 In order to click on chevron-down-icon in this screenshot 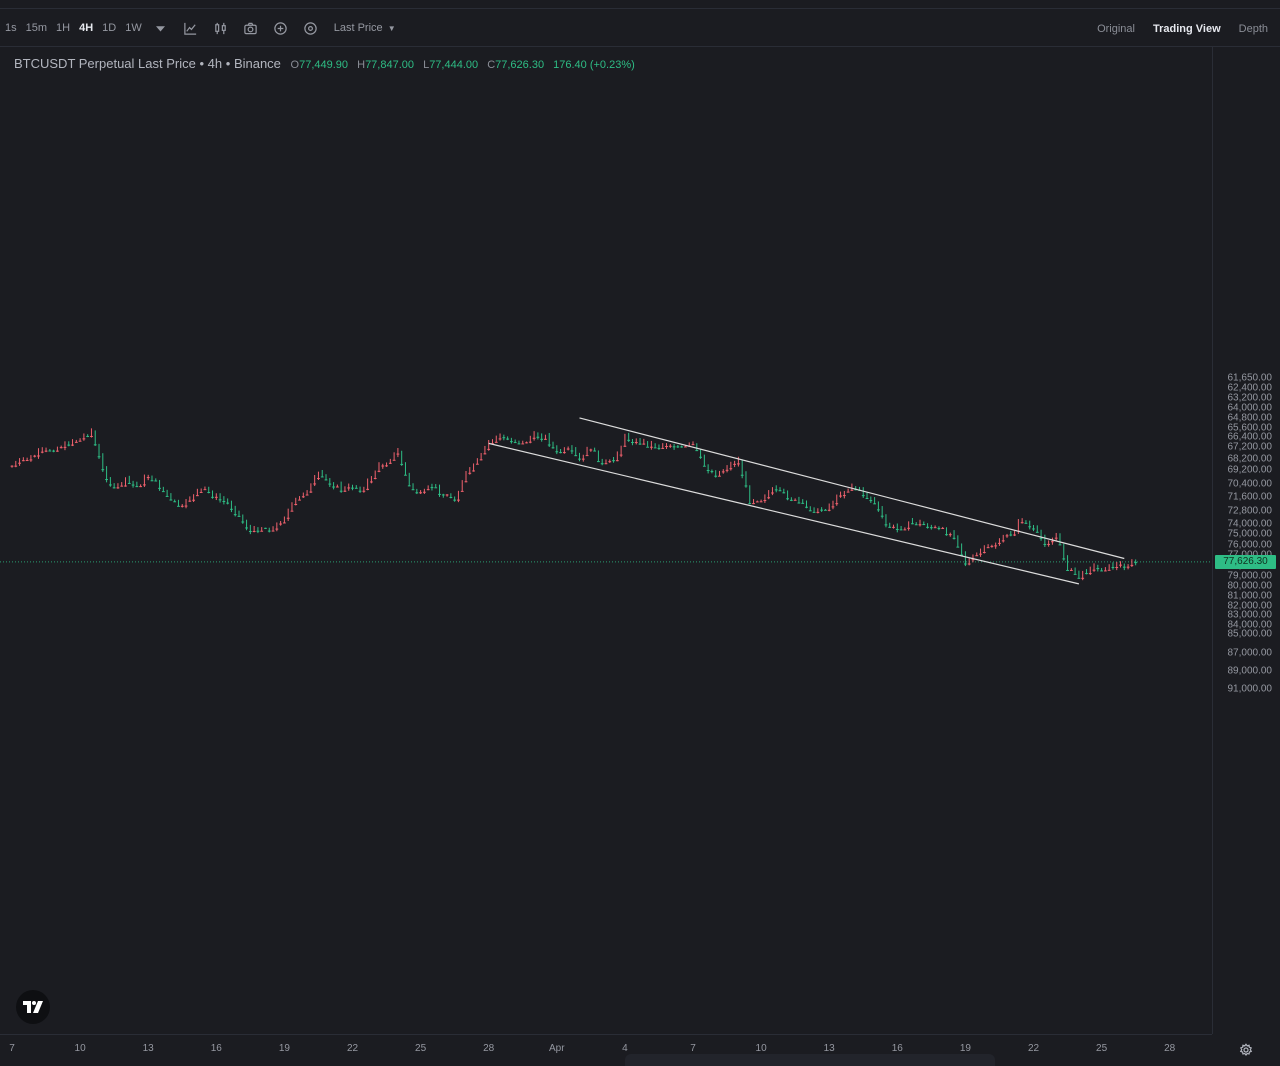, I will do `click(161, 28)`.